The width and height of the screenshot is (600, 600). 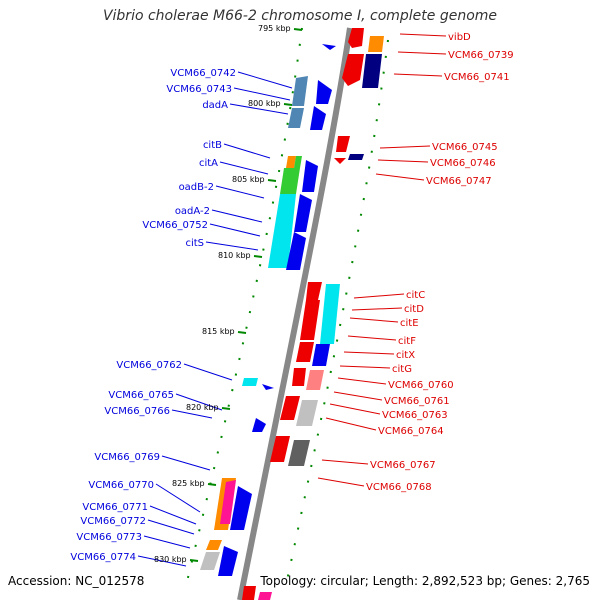 I want to click on gene-label: VCM66_0773, so click(x=109, y=537).